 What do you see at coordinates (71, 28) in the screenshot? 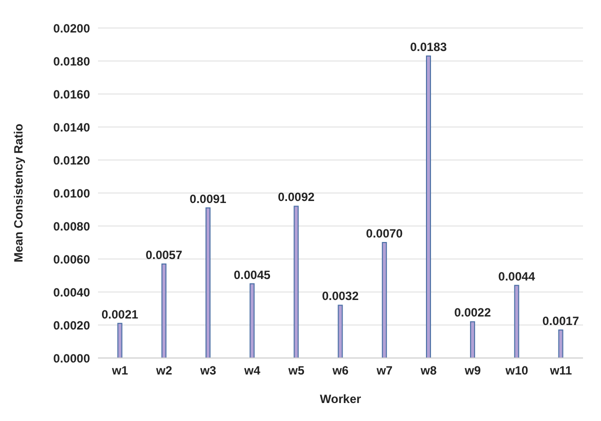
I see `y-tick-label: 0.0200` at bounding box center [71, 28].